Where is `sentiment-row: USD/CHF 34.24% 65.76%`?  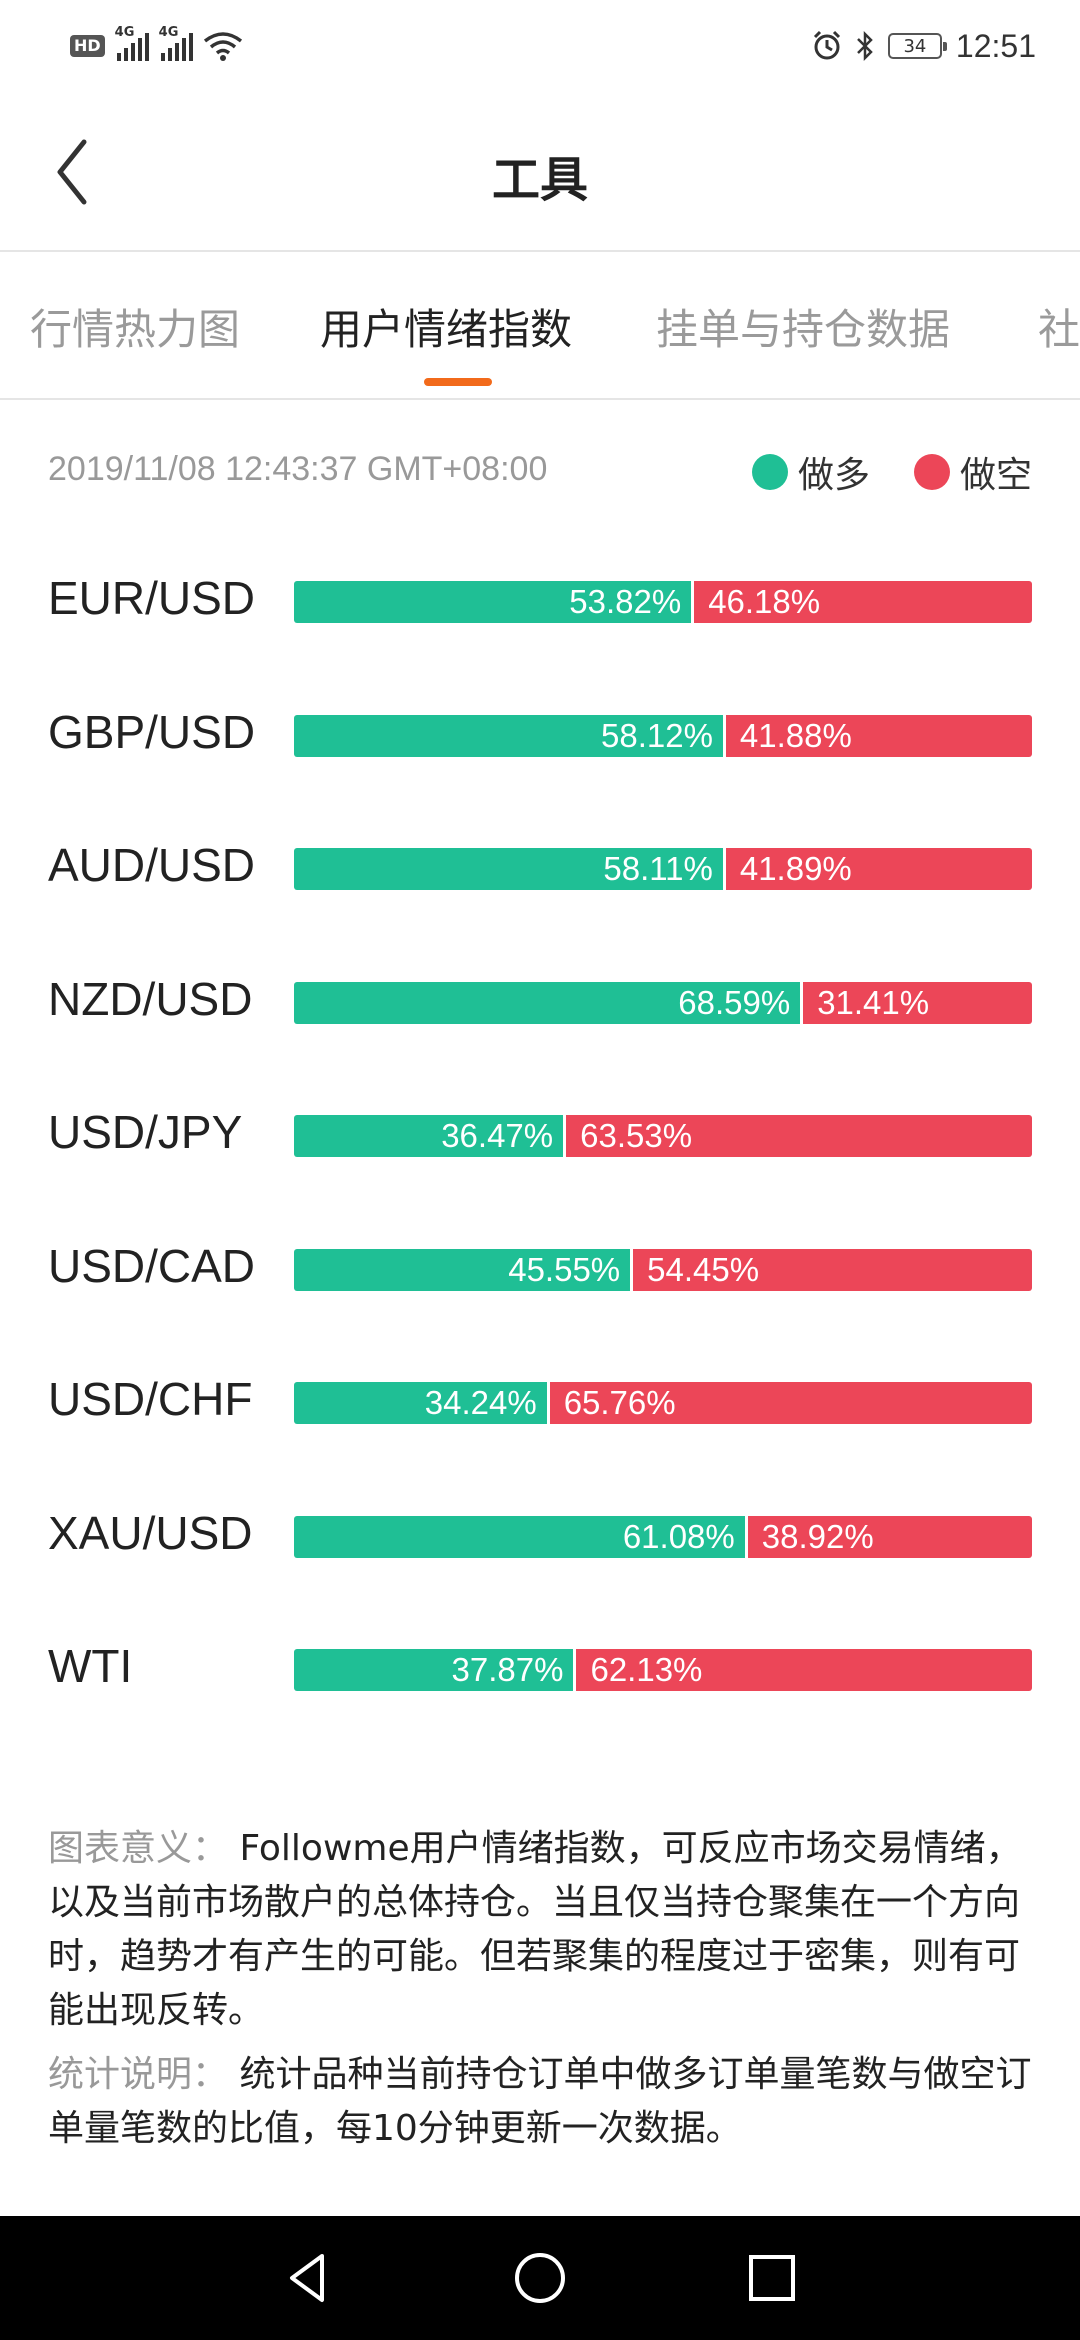 sentiment-row: USD/CHF 34.24% 65.76% is located at coordinates (540, 1402).